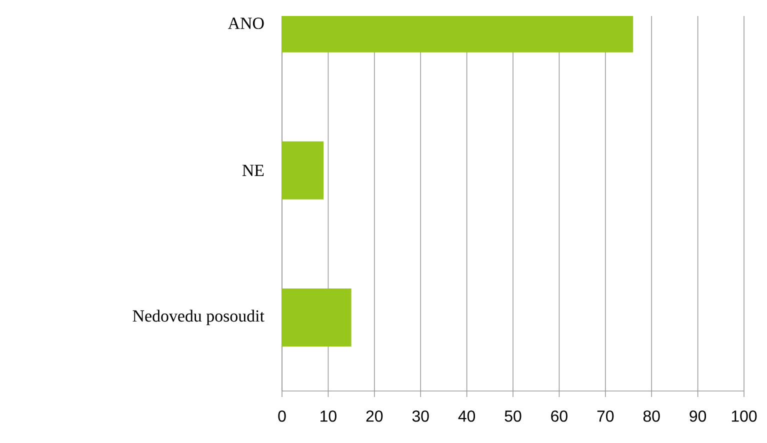 This screenshot has width=767, height=443. Describe the element at coordinates (605, 416) in the screenshot. I see `x-tick-label: 70` at that location.